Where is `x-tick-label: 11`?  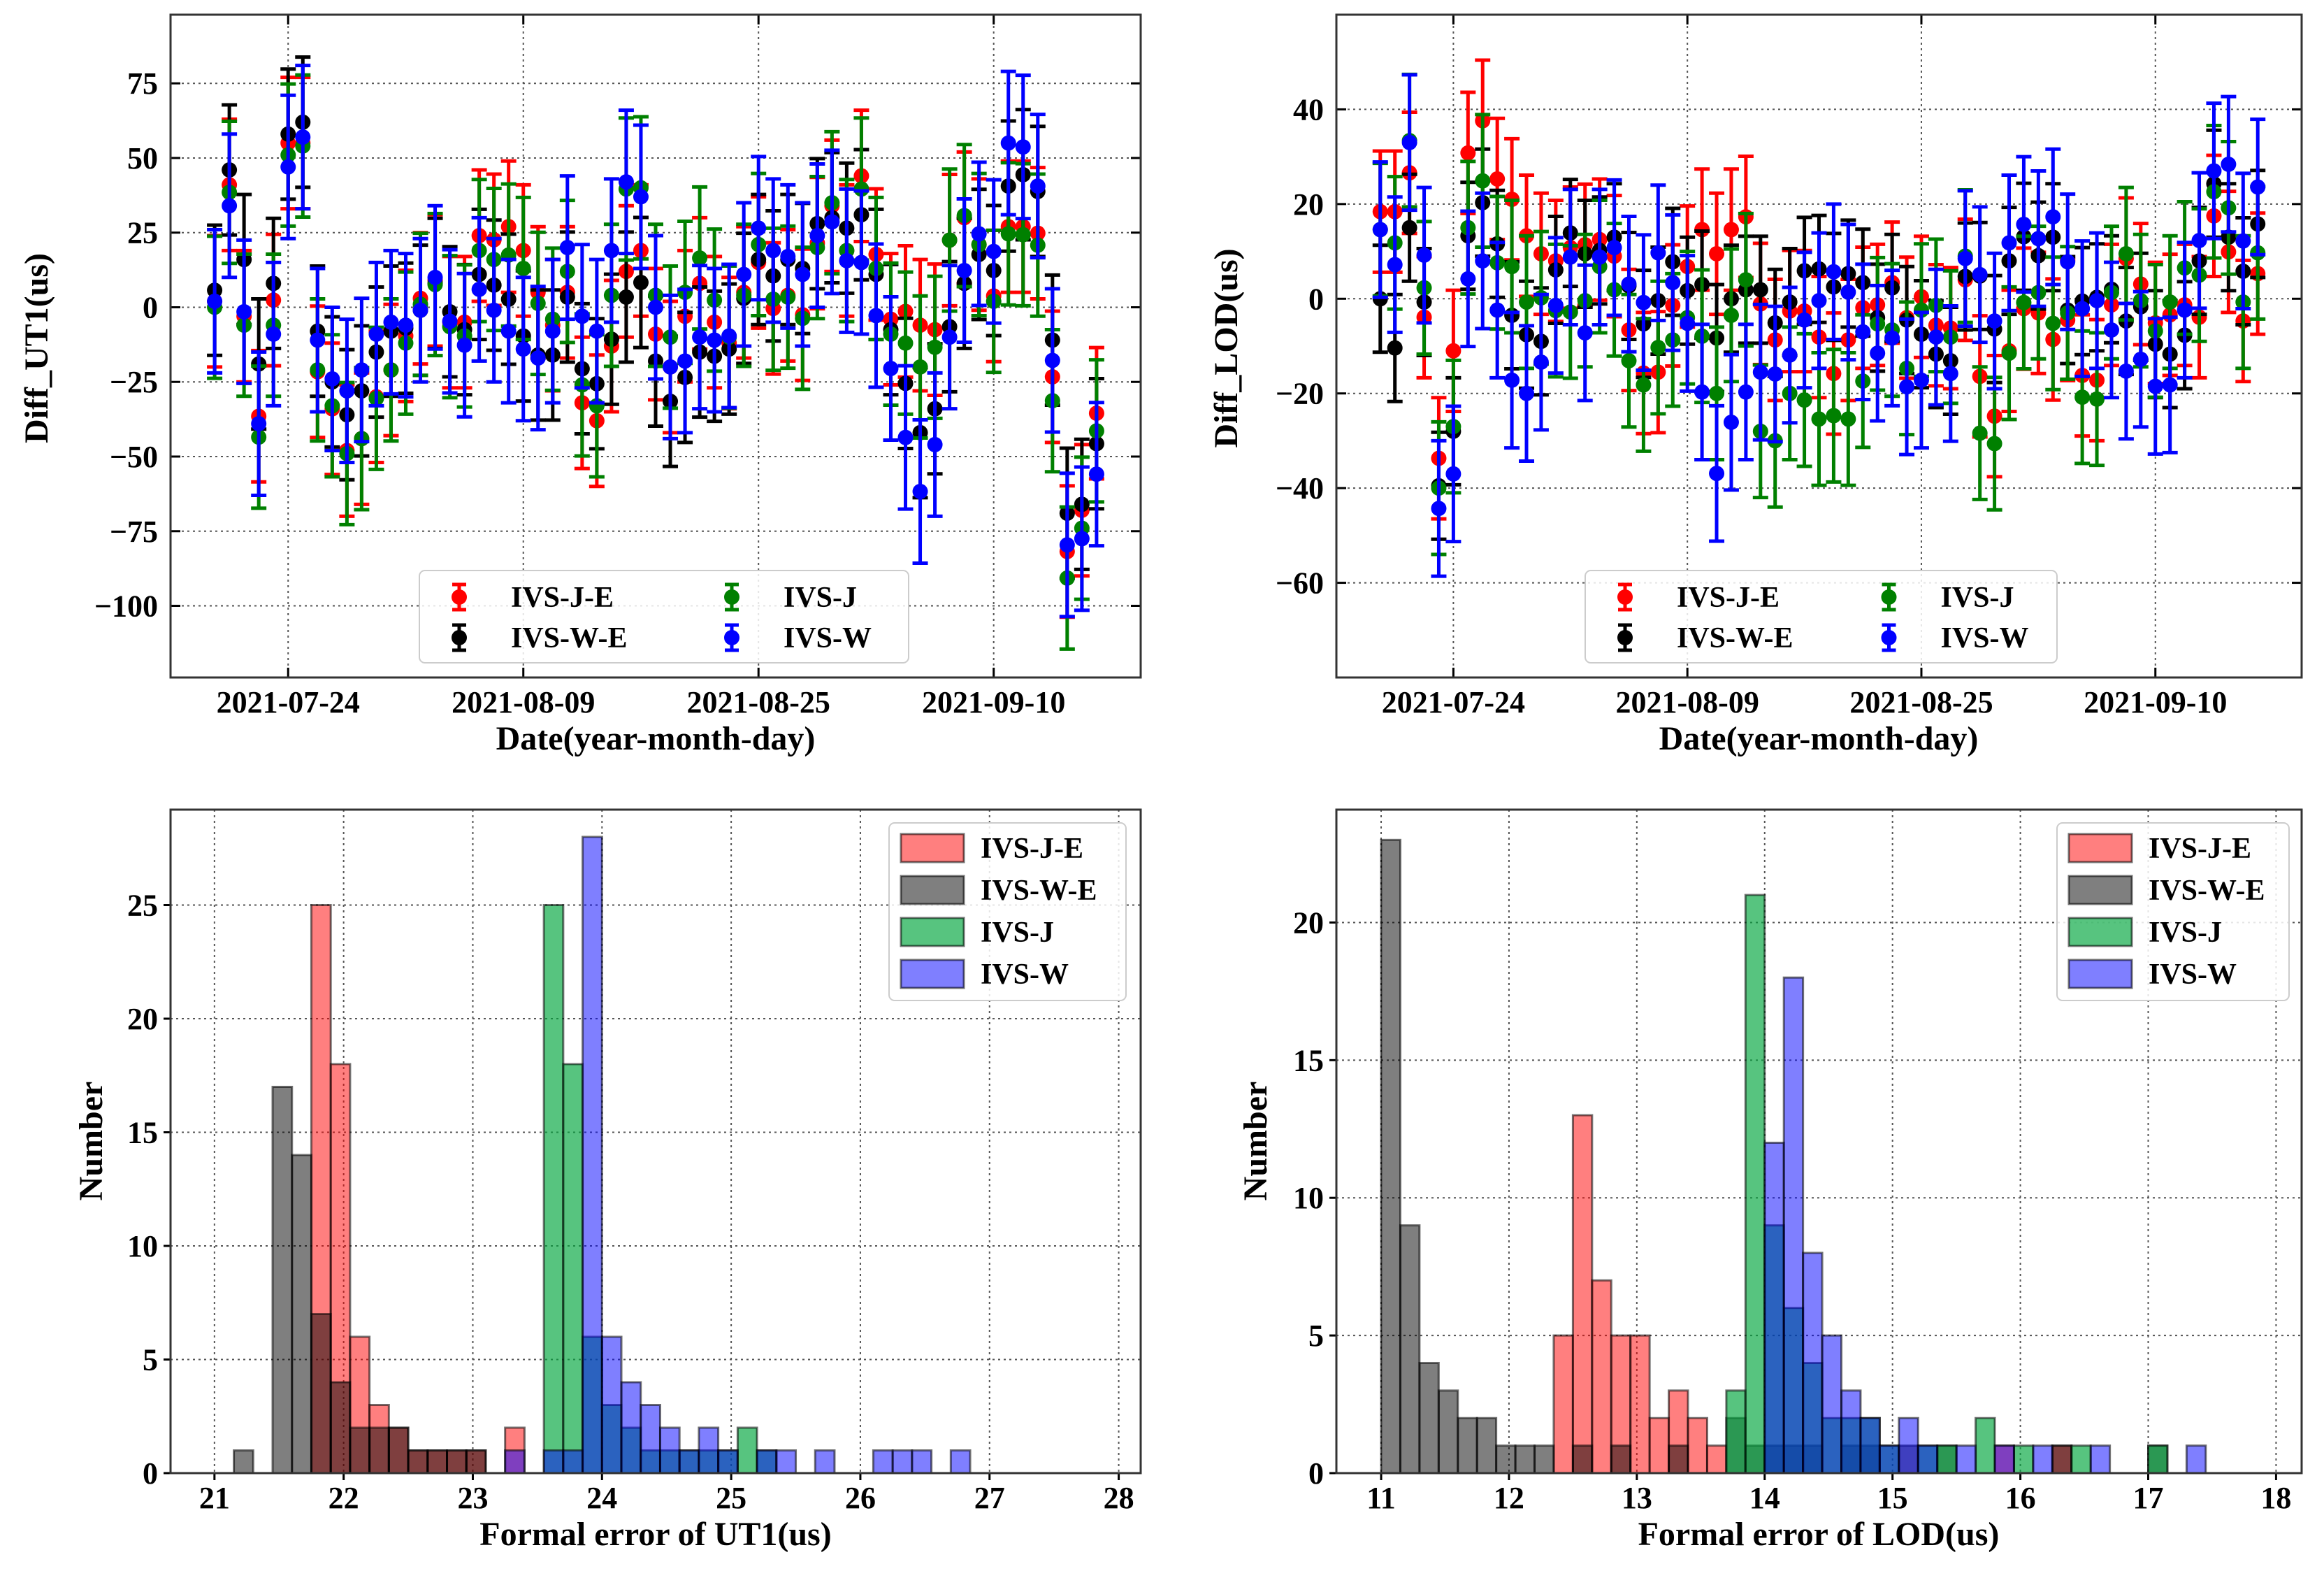
x-tick-label: 11 is located at coordinates (1381, 1498).